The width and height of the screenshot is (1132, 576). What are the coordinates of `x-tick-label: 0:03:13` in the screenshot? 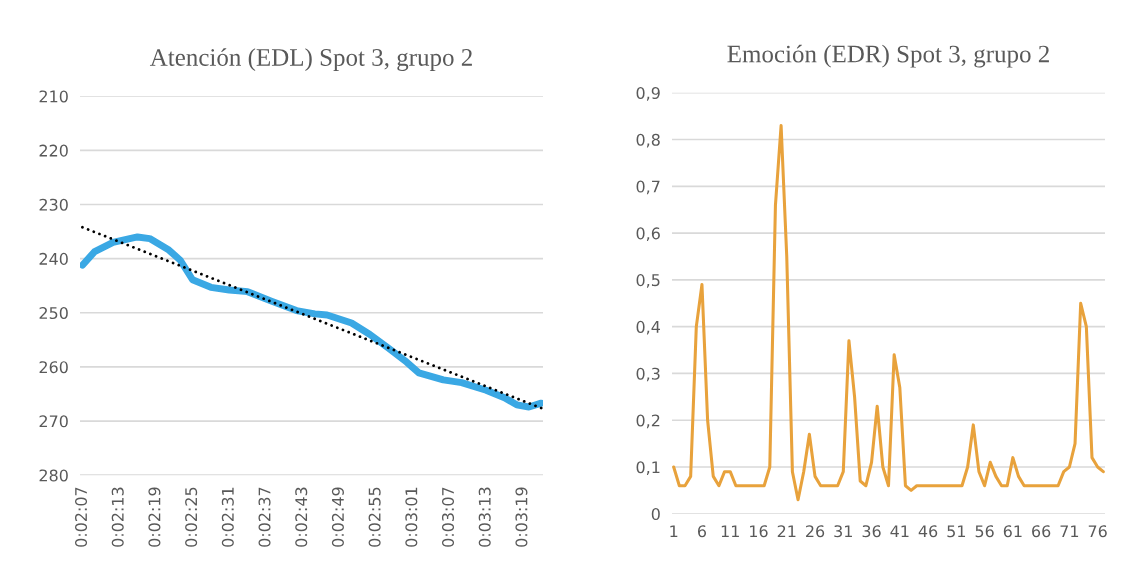 It's located at (484, 517).